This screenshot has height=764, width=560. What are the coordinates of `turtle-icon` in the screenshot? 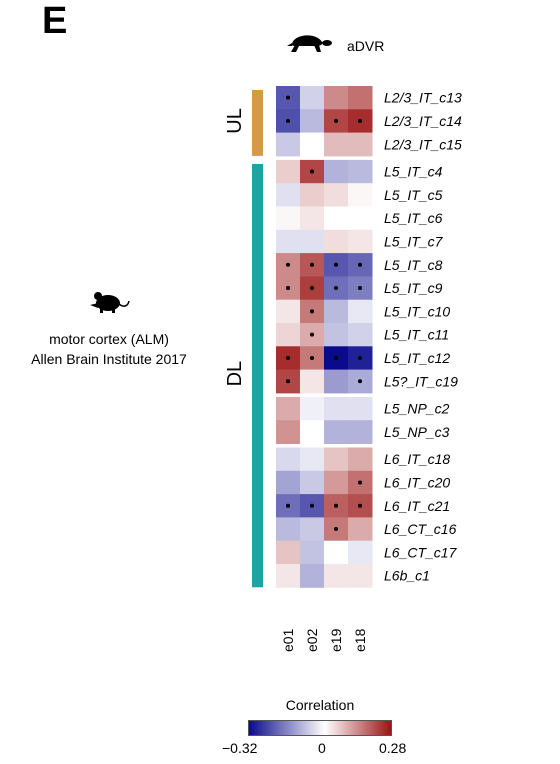 It's located at (309, 43).